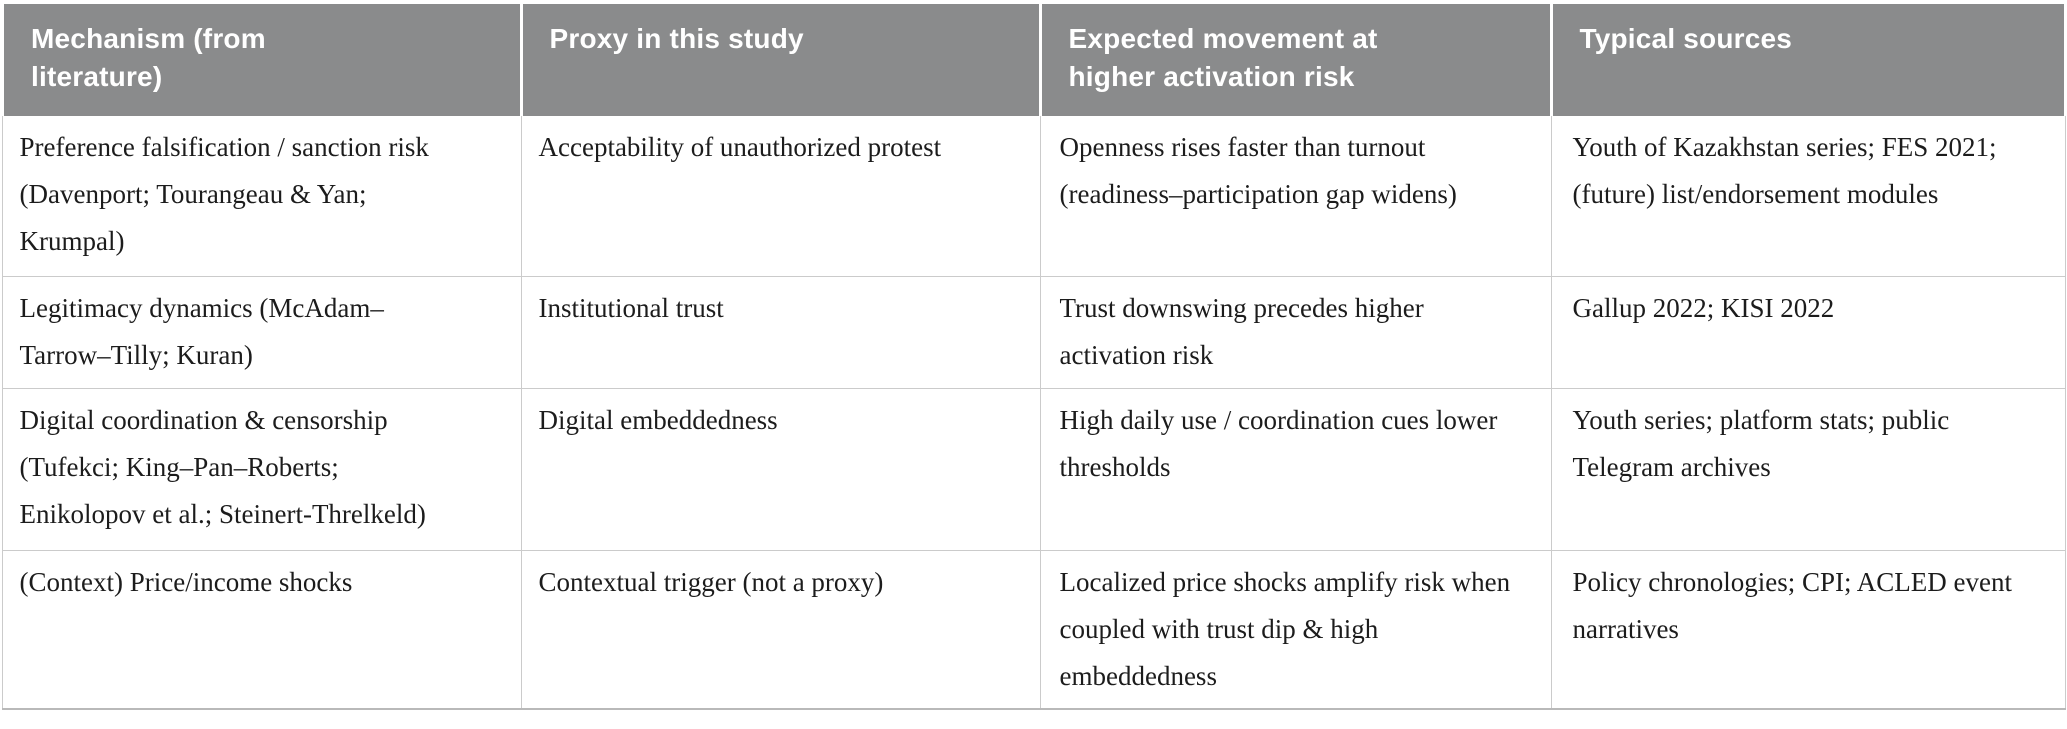 The height and width of the screenshot is (729, 2067). I want to click on column-header-mechanism: Mechanism (from literature), so click(260, 58).